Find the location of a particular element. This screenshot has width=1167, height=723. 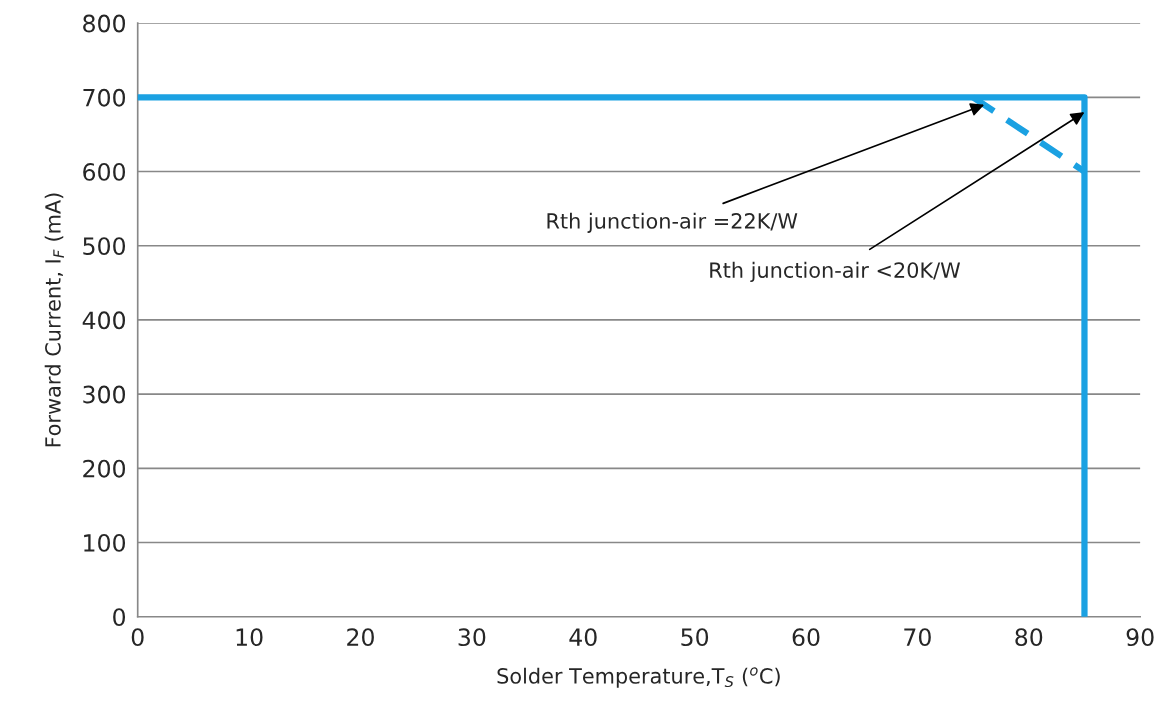

y-axis-title: Forward Current, I$_{F}$ (mA) is located at coordinates (54, 320).